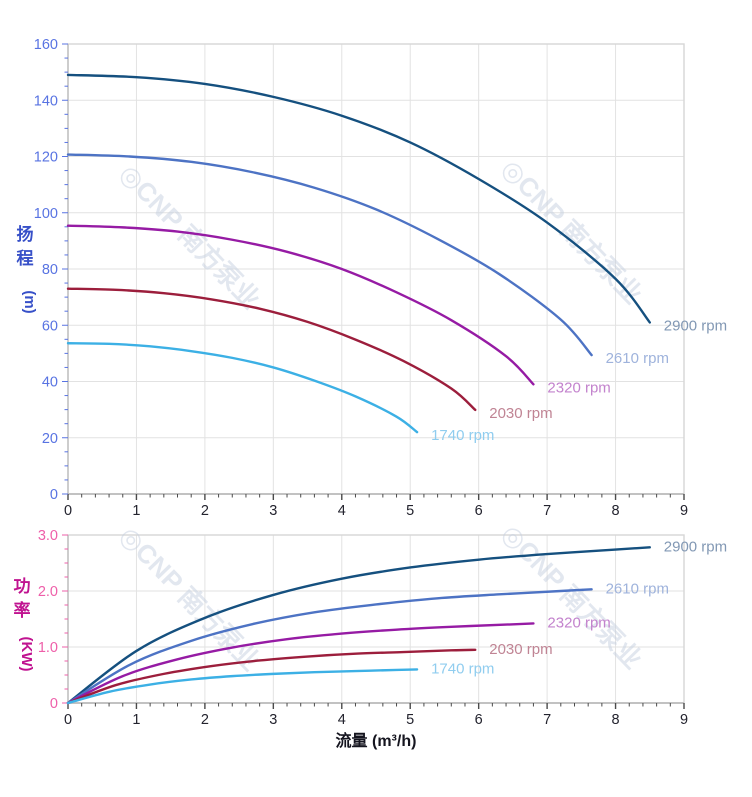  Describe the element at coordinates (25, 258) in the screenshot. I see `y-axis-title-char: 程` at that location.